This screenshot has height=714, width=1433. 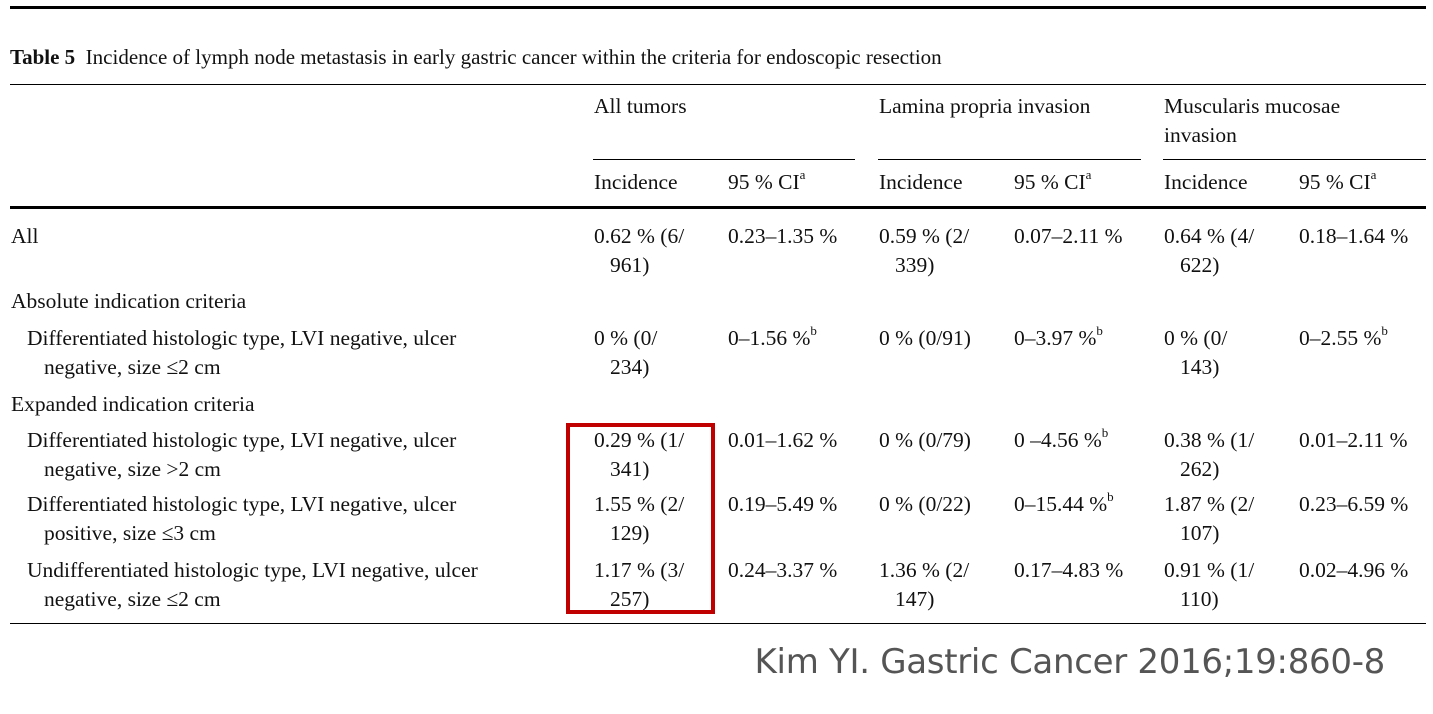 What do you see at coordinates (1209, 440) in the screenshot?
I see `cell-exp1-incidence-3-line1: 0.38 % (1/` at bounding box center [1209, 440].